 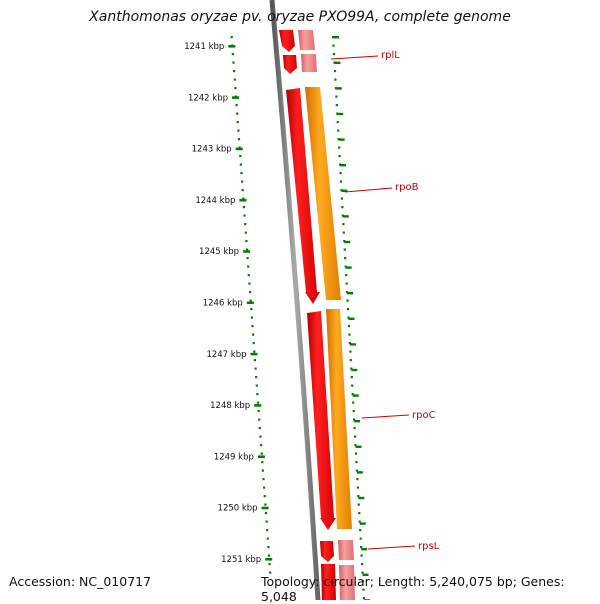 I want to click on gene-arrow-rpoB, so click(x=303, y=196).